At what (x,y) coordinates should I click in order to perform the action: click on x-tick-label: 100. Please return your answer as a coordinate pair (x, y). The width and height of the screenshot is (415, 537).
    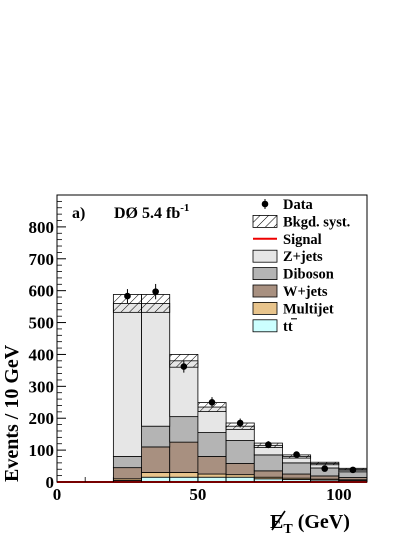
    Looking at the image, I should click on (339, 494).